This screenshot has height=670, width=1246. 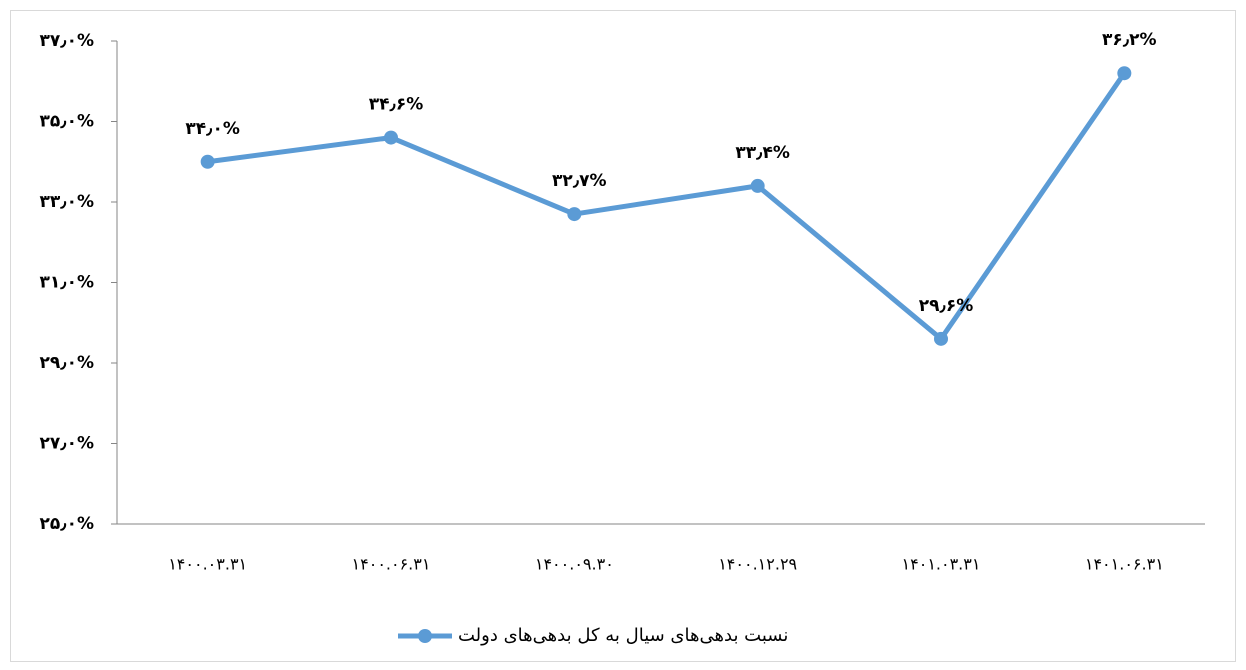 I want to click on legend-marker, so click(x=425, y=636).